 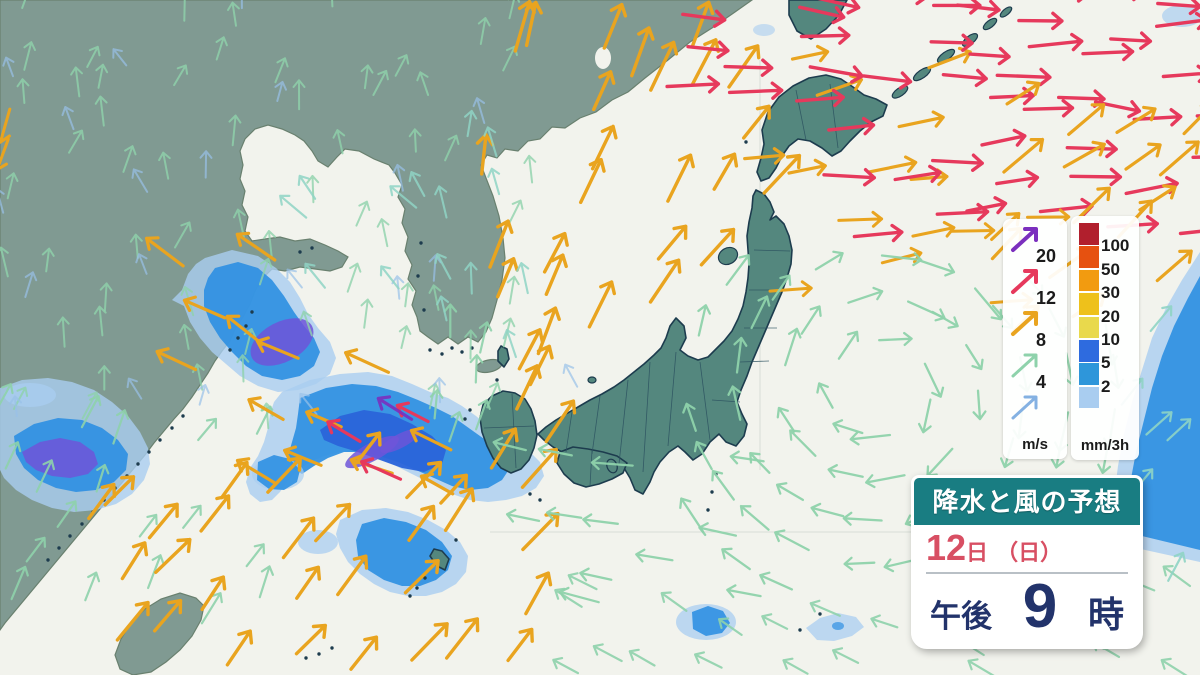 What do you see at coordinates (6, 138) in the screenshot?
I see `wind-region-left-edge-orange-south` at bounding box center [6, 138].